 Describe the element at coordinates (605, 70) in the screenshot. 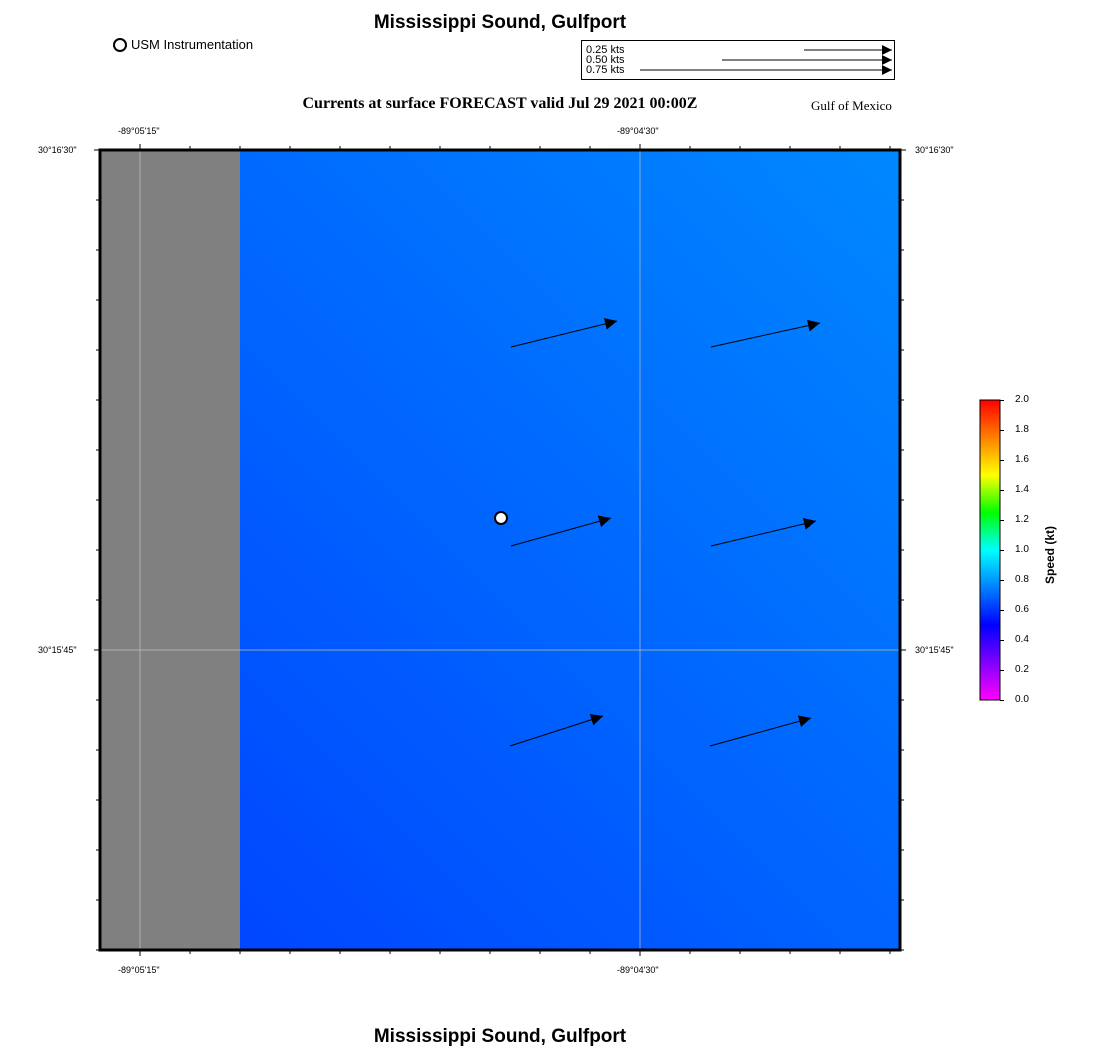

I see `scale-label-3: 0.75 kts` at that location.